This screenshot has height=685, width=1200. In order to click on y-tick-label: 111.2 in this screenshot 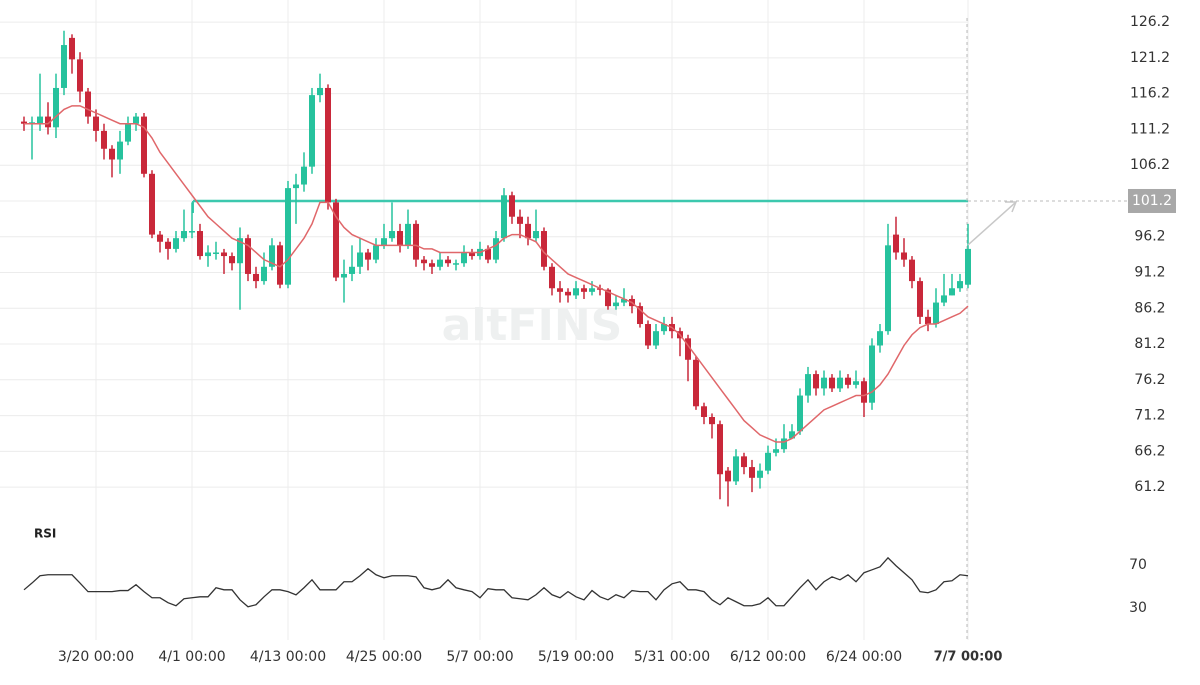, I will do `click(1150, 129)`.